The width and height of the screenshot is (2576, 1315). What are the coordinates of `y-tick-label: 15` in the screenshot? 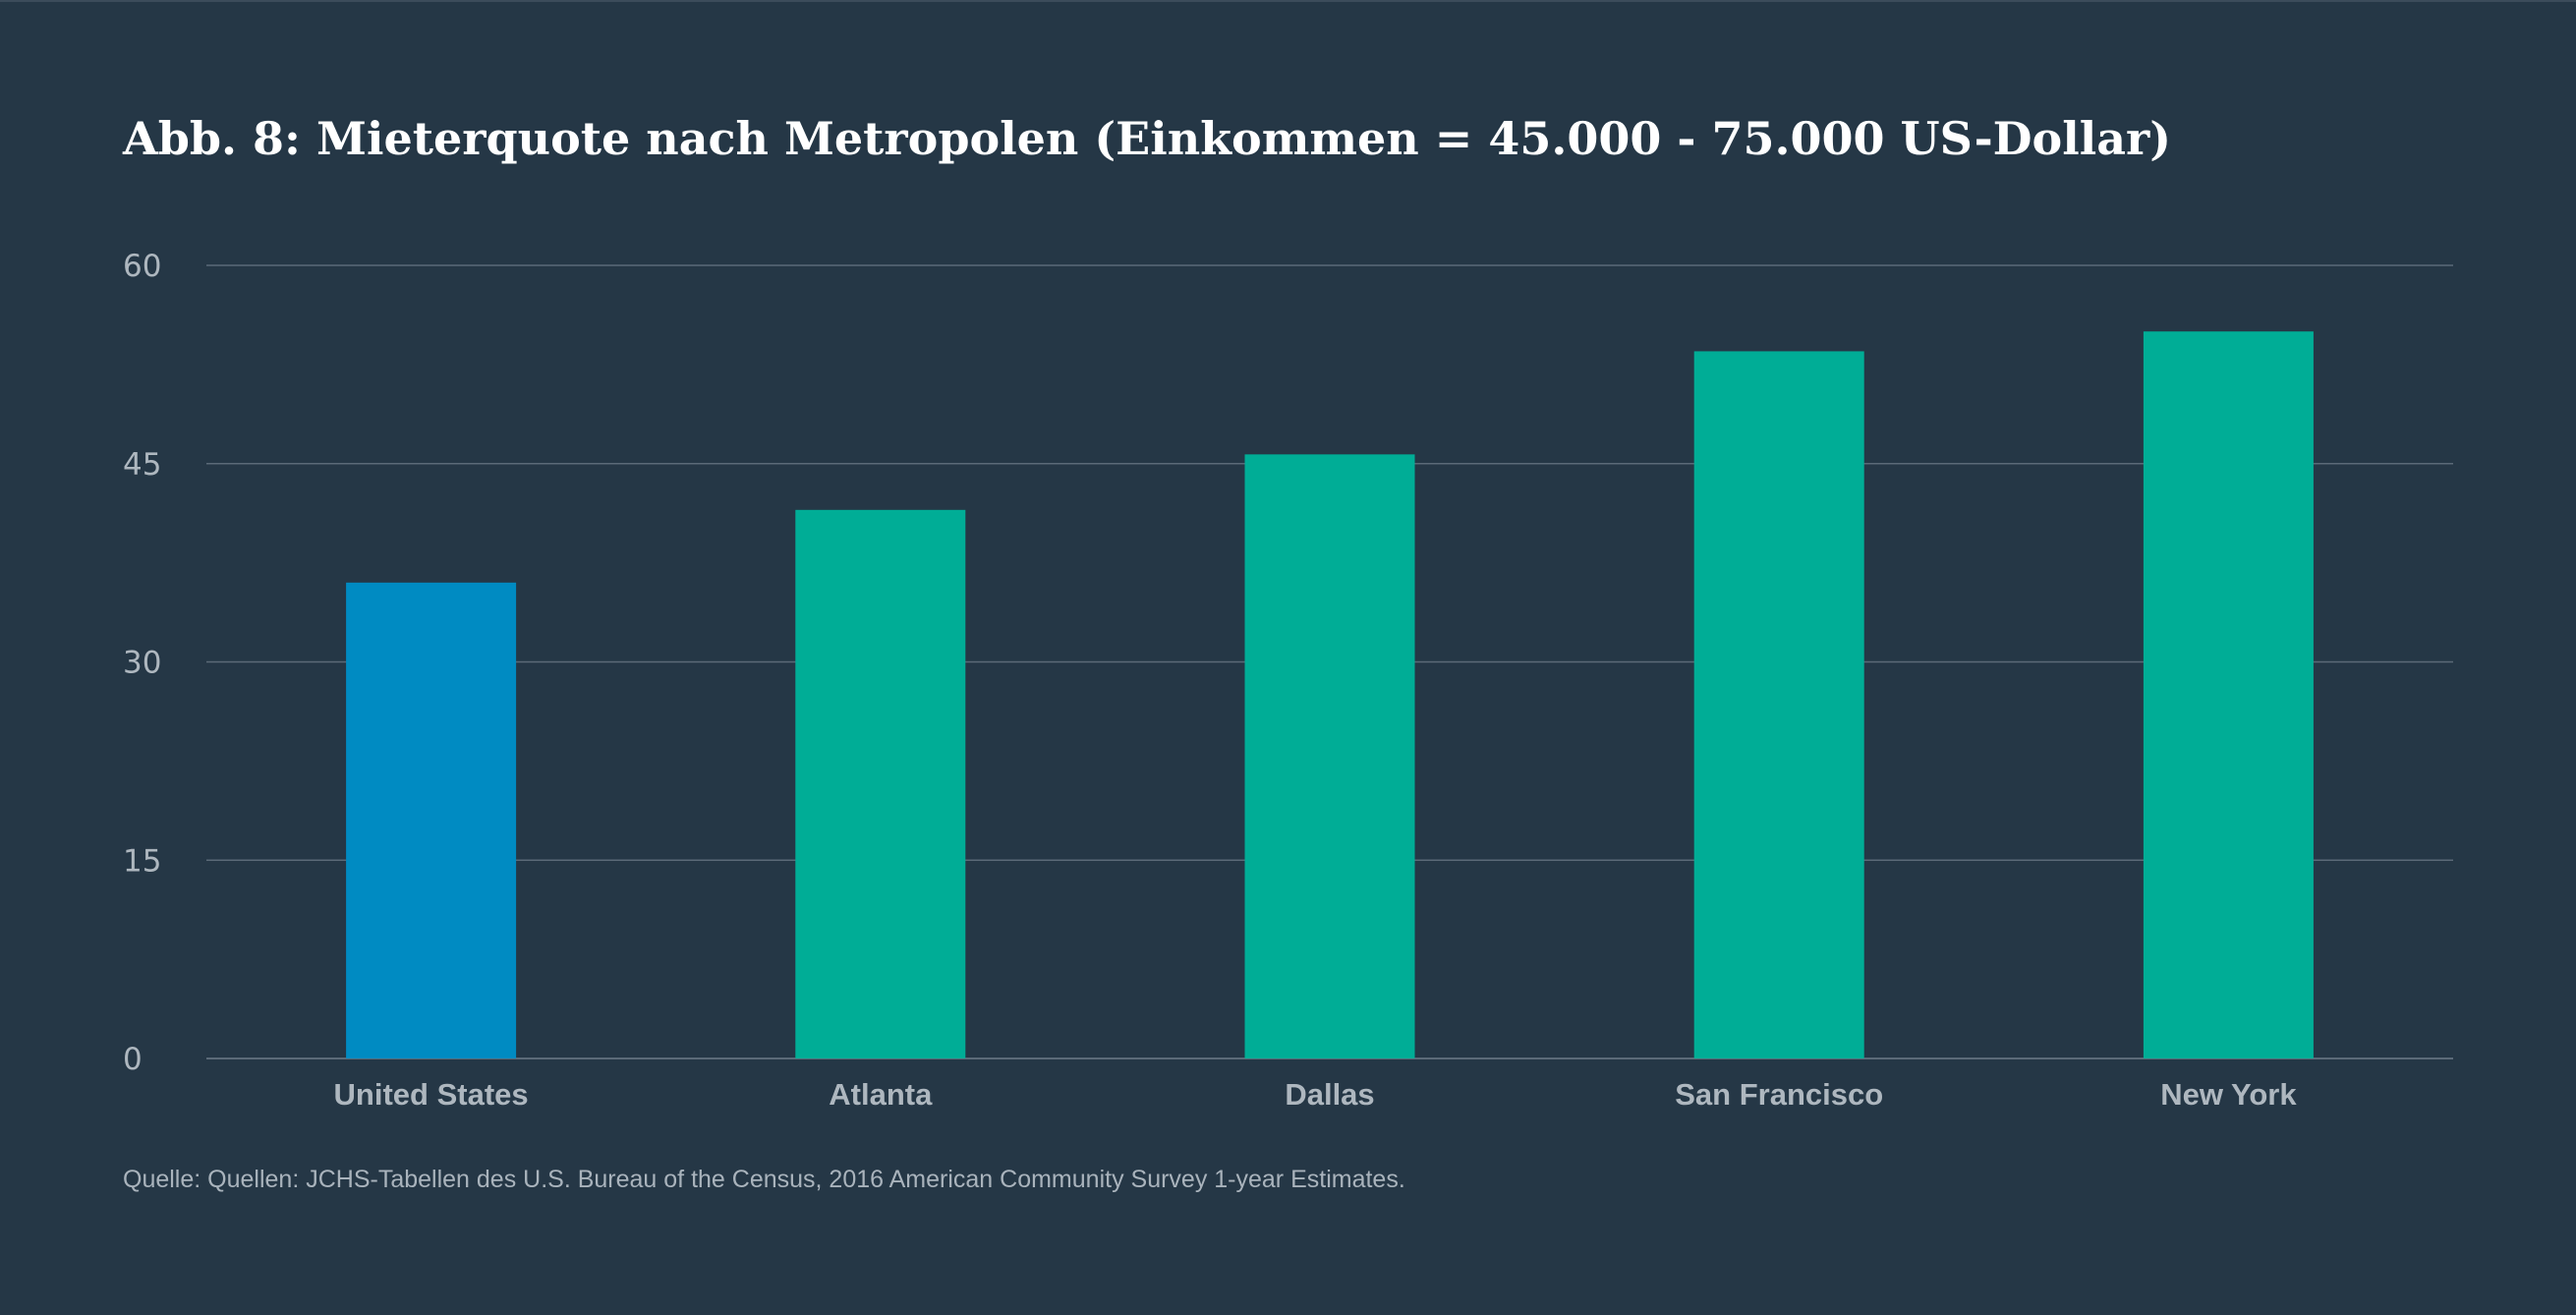 It's located at (142, 861).